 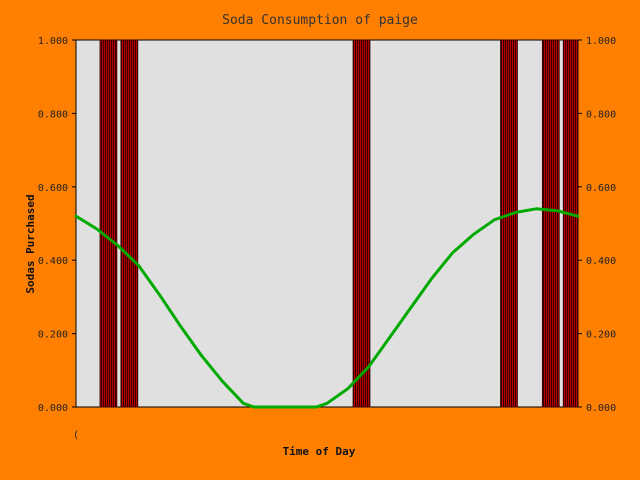 What do you see at coordinates (601, 261) in the screenshot?
I see `y-tick-label-right: 0.400` at bounding box center [601, 261].